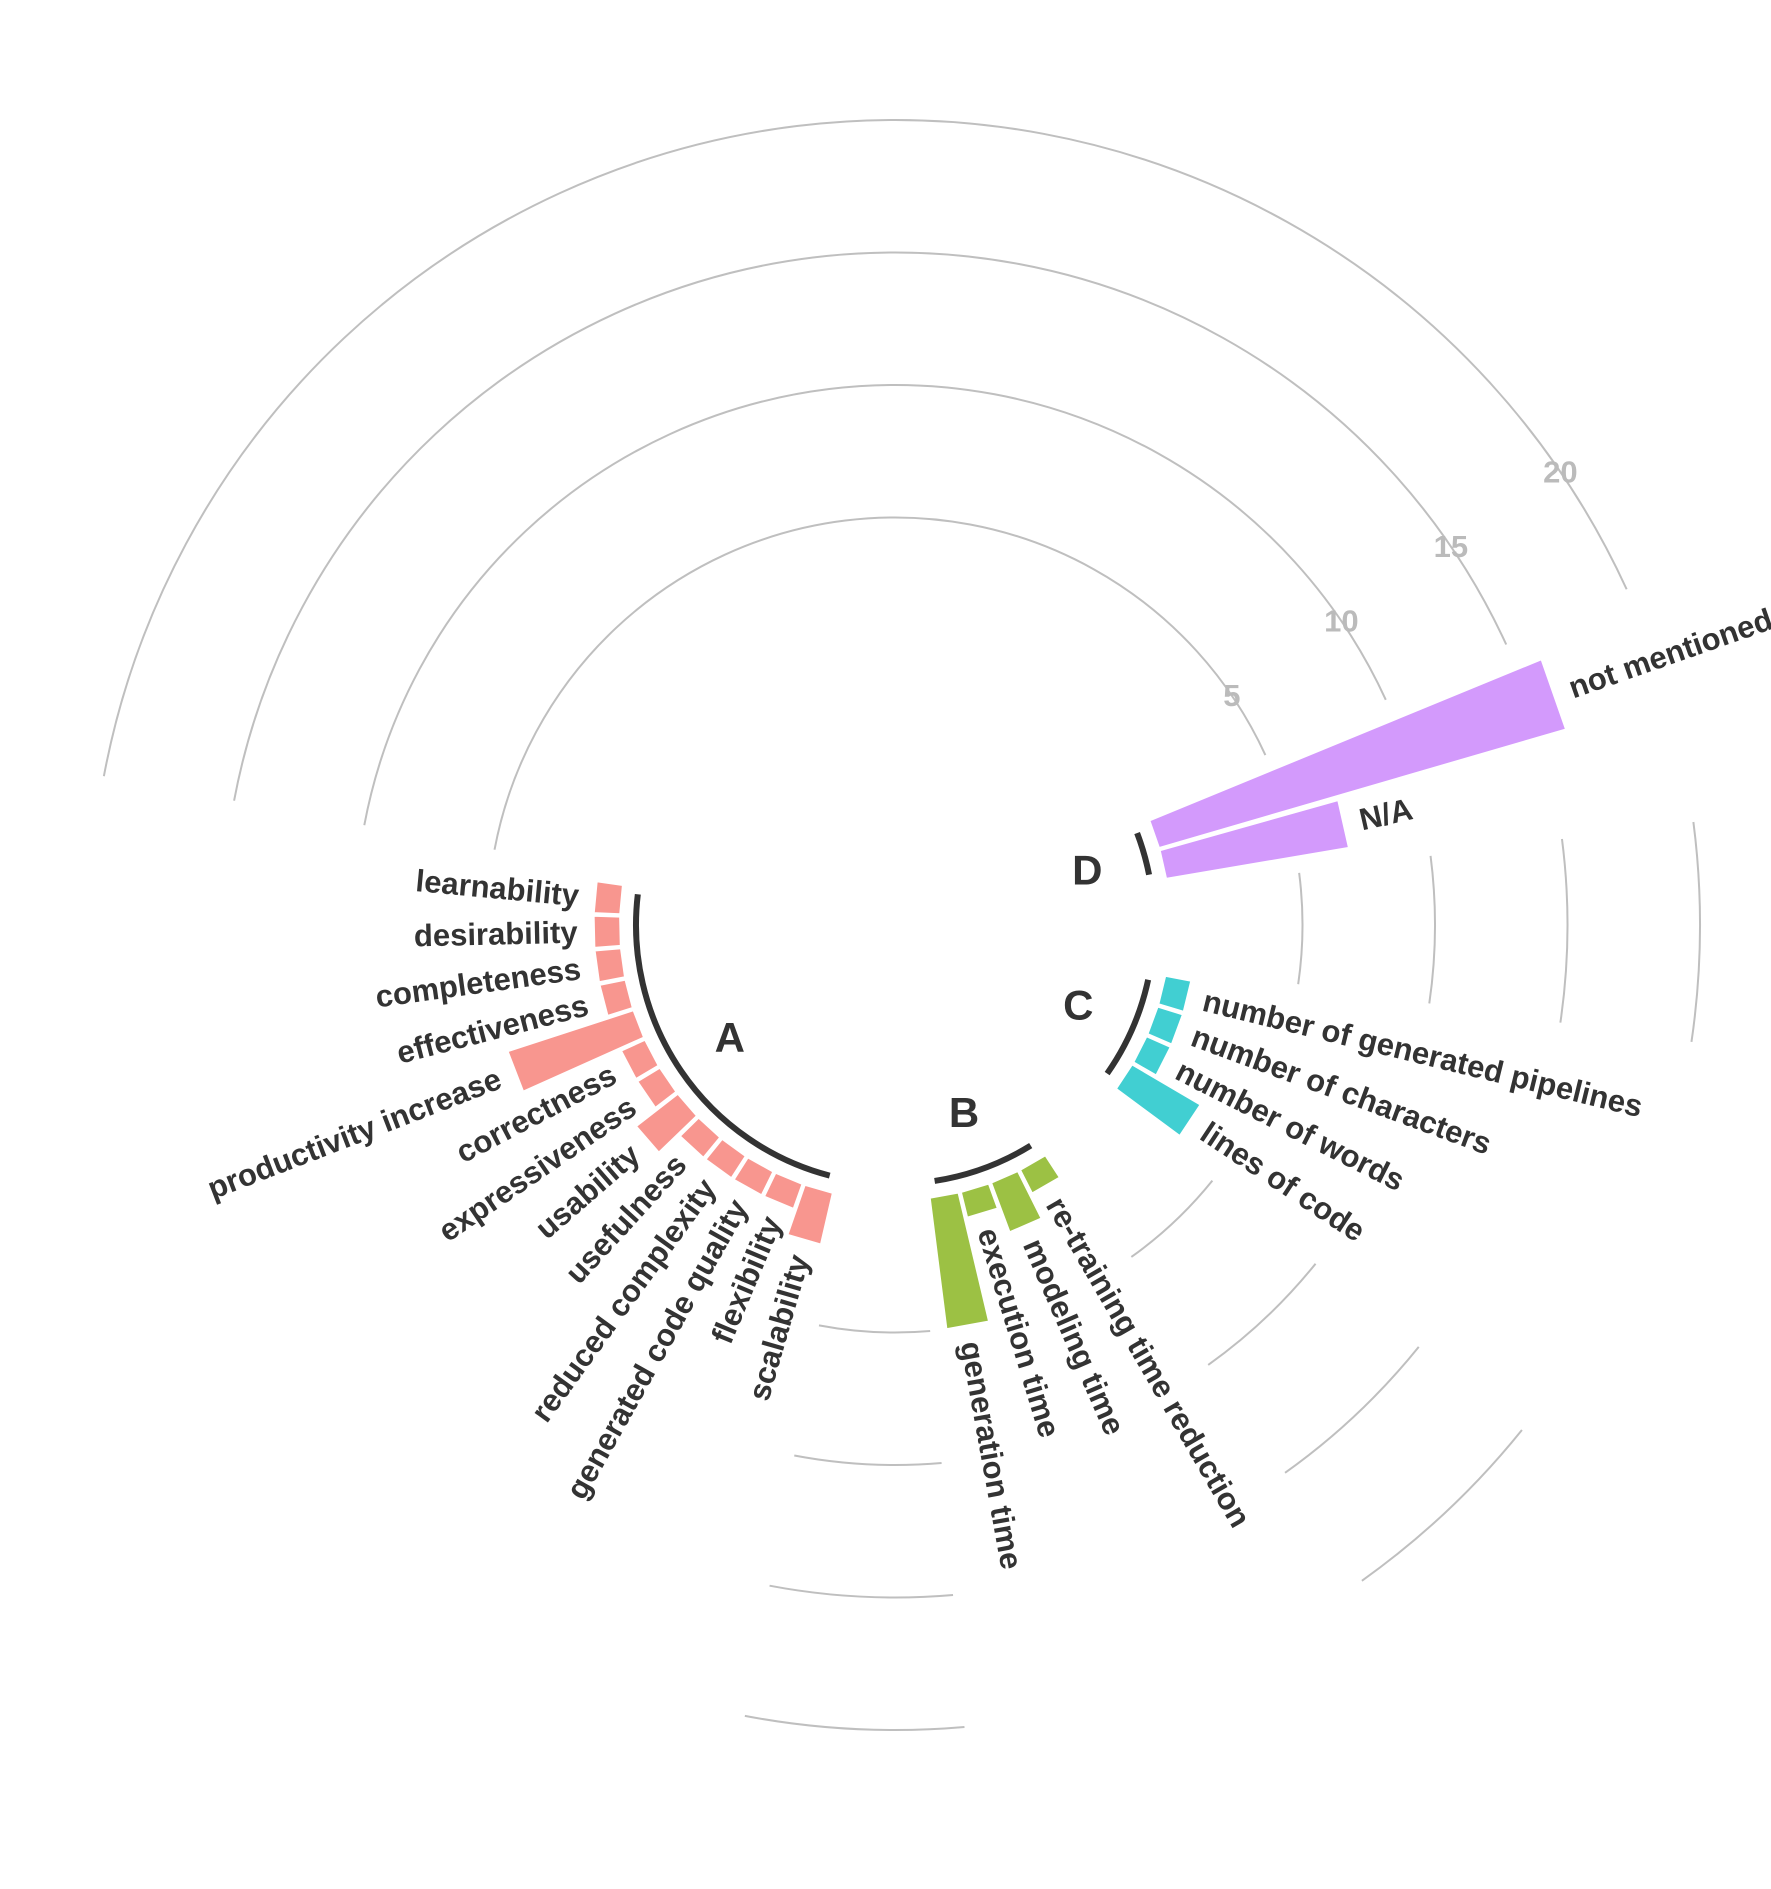 This screenshot has height=1889, width=1771. Describe the element at coordinates (893, 1007) in the screenshot. I see `group-arcs: A B C D` at that location.